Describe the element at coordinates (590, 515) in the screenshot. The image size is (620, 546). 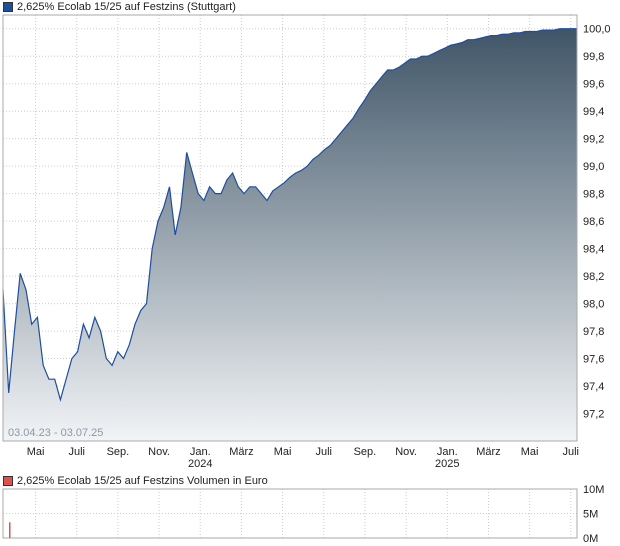
I see `volume-y-tick-label: 5M` at that location.